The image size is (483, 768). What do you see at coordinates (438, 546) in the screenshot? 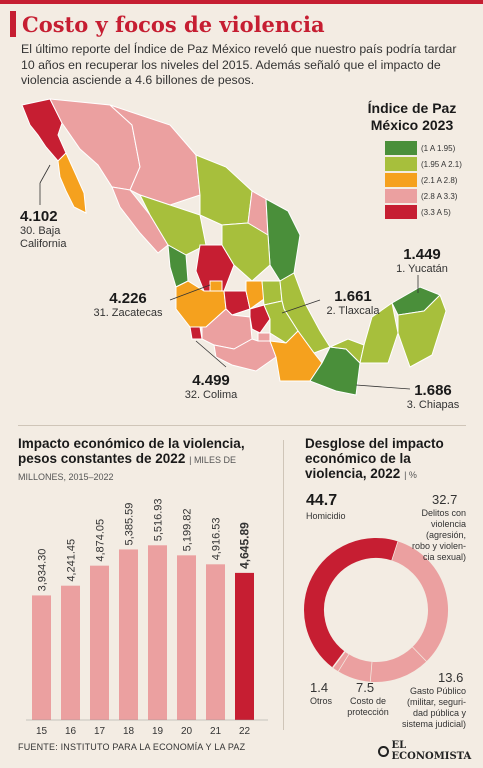
I see `delitos-line4: robo y violen-` at bounding box center [438, 546].